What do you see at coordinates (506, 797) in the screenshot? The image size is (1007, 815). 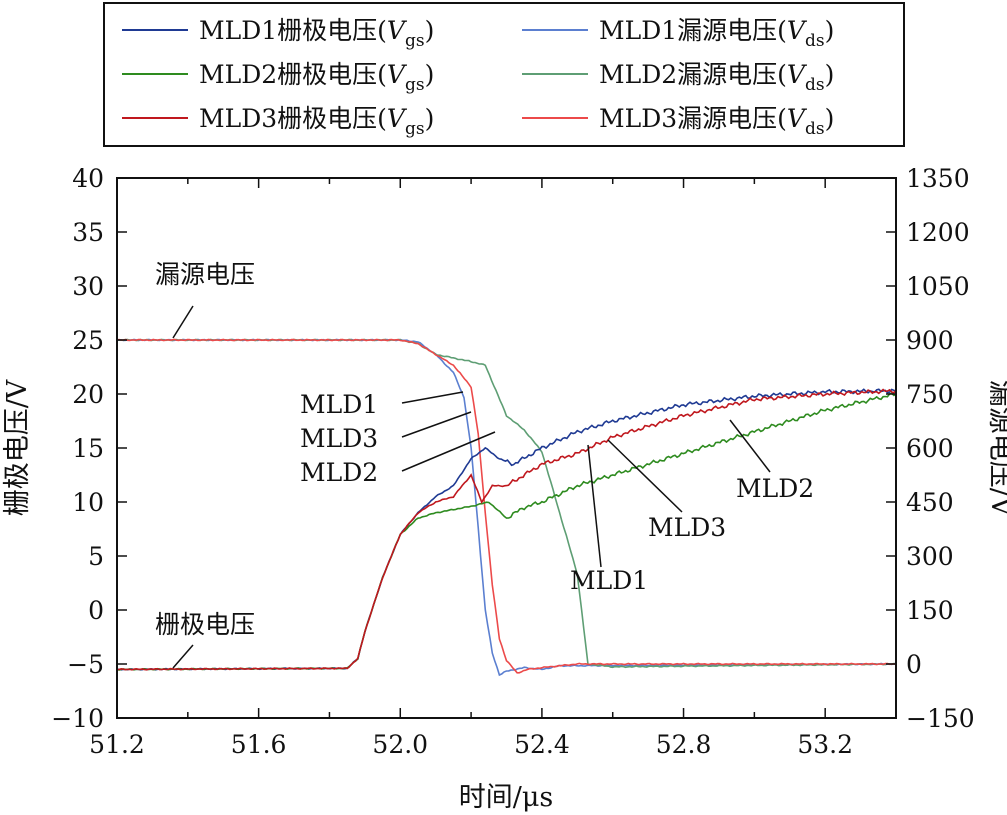 I see `x-axis-label: 时间/μs` at bounding box center [506, 797].